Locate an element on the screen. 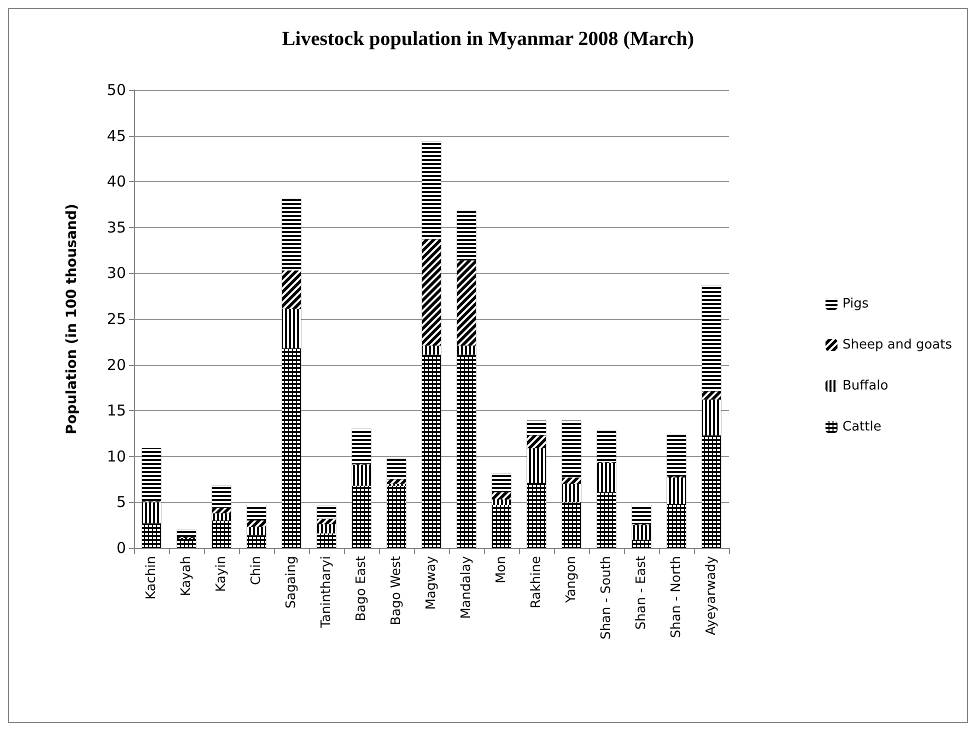 The height and width of the screenshot is (733, 978). x-tick-label: Shan - North is located at coordinates (676, 597).